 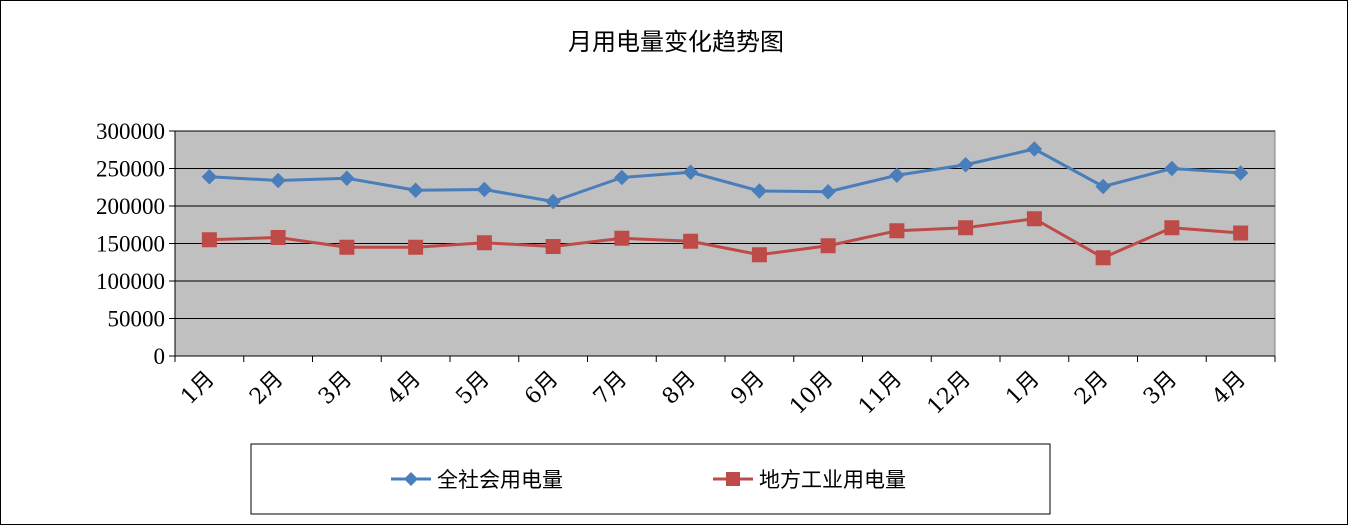 I want to click on y-tick-label: 0, so click(x=160, y=356).